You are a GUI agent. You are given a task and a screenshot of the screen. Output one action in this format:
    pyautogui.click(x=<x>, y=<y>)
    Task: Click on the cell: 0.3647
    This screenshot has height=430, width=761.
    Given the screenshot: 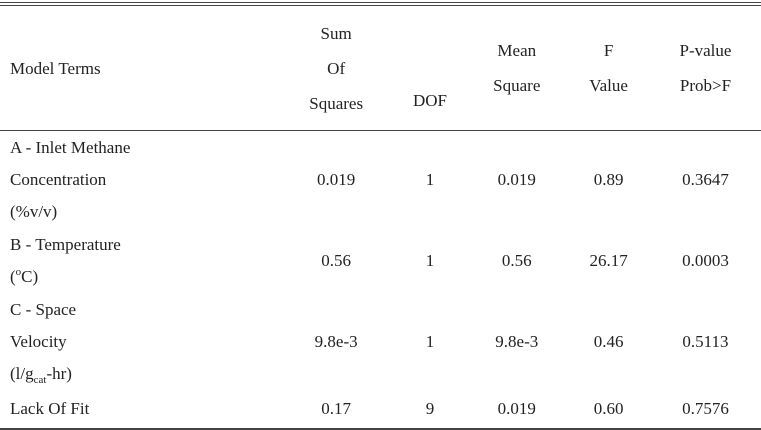 What is the action you would take?
    pyautogui.click(x=705, y=179)
    